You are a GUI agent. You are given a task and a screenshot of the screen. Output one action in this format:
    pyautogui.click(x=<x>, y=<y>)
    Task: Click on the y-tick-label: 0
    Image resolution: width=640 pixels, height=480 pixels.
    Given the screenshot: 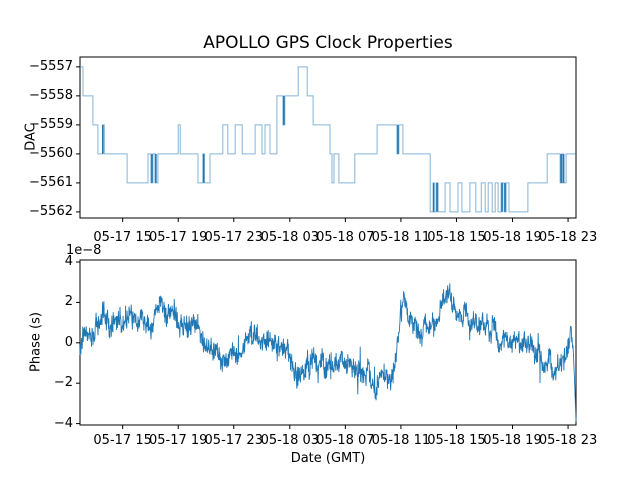 What is the action you would take?
    pyautogui.click(x=68, y=342)
    